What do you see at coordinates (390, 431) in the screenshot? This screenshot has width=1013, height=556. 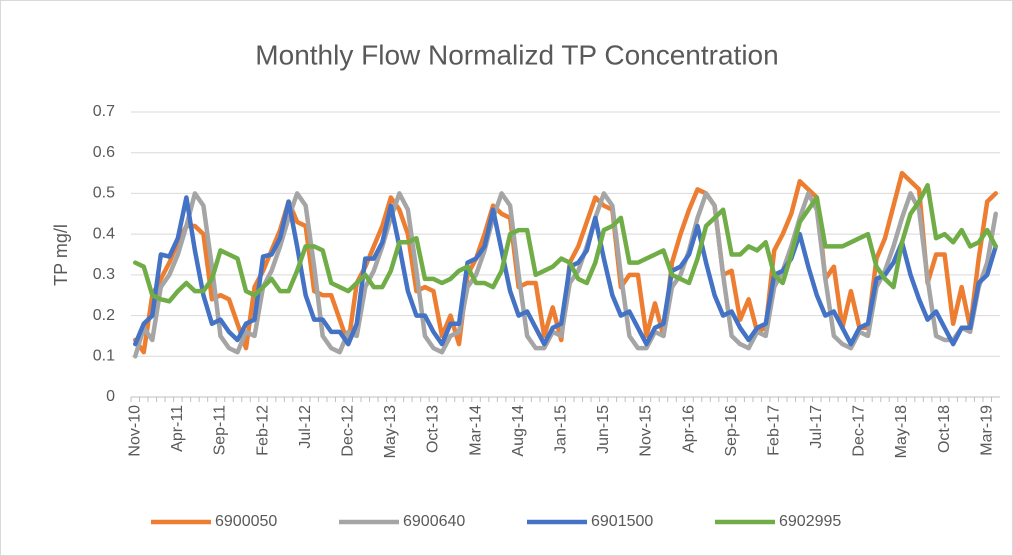 I see `x-tick-label: May-13` at bounding box center [390, 431].